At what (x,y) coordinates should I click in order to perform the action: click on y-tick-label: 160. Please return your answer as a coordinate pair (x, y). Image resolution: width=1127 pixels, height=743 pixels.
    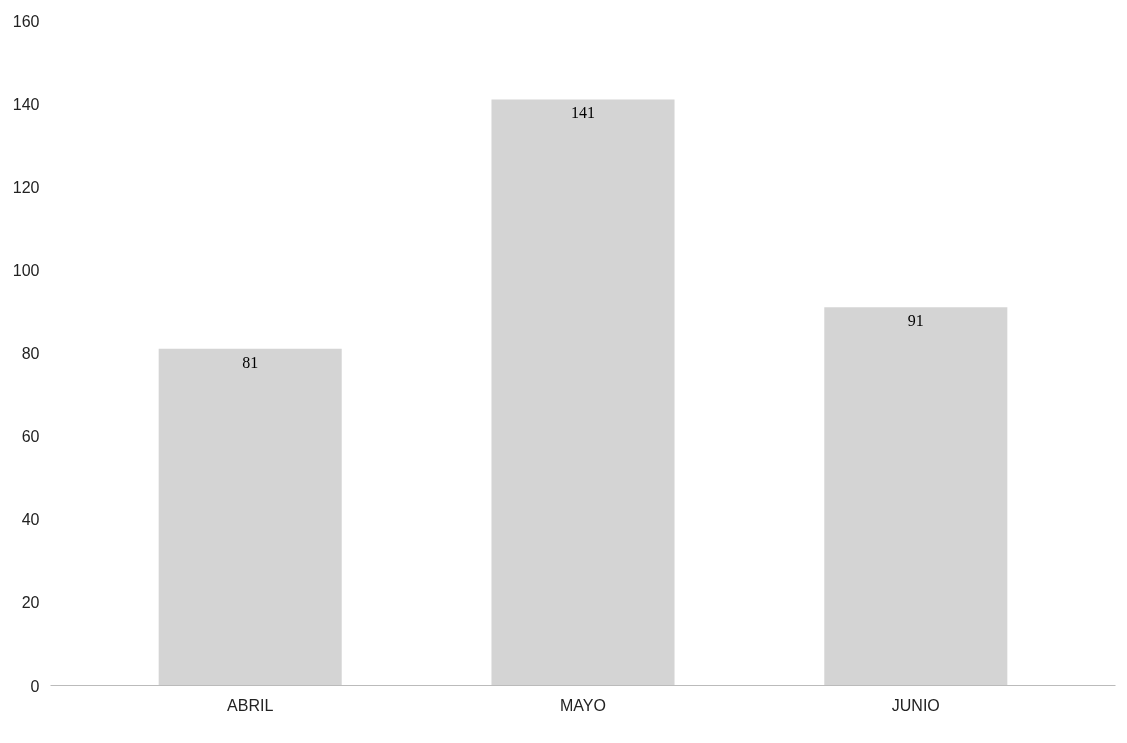
    Looking at the image, I should click on (26, 21).